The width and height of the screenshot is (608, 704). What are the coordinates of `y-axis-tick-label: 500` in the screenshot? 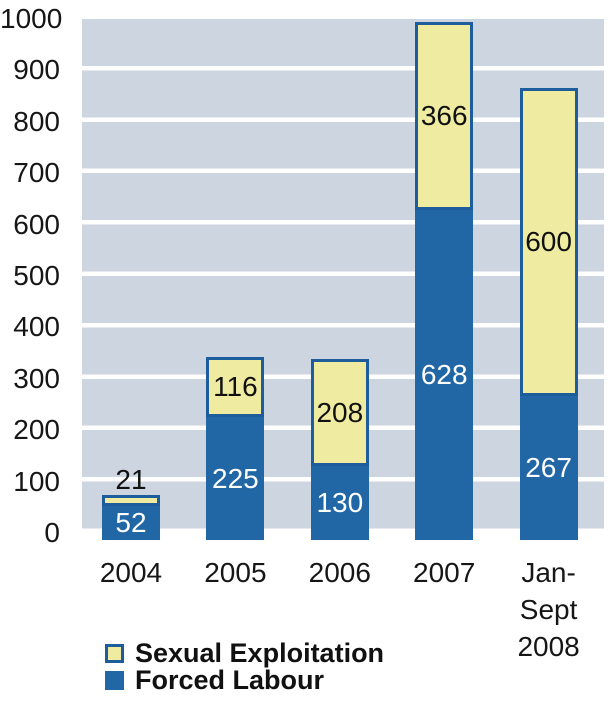 It's located at (36, 275).